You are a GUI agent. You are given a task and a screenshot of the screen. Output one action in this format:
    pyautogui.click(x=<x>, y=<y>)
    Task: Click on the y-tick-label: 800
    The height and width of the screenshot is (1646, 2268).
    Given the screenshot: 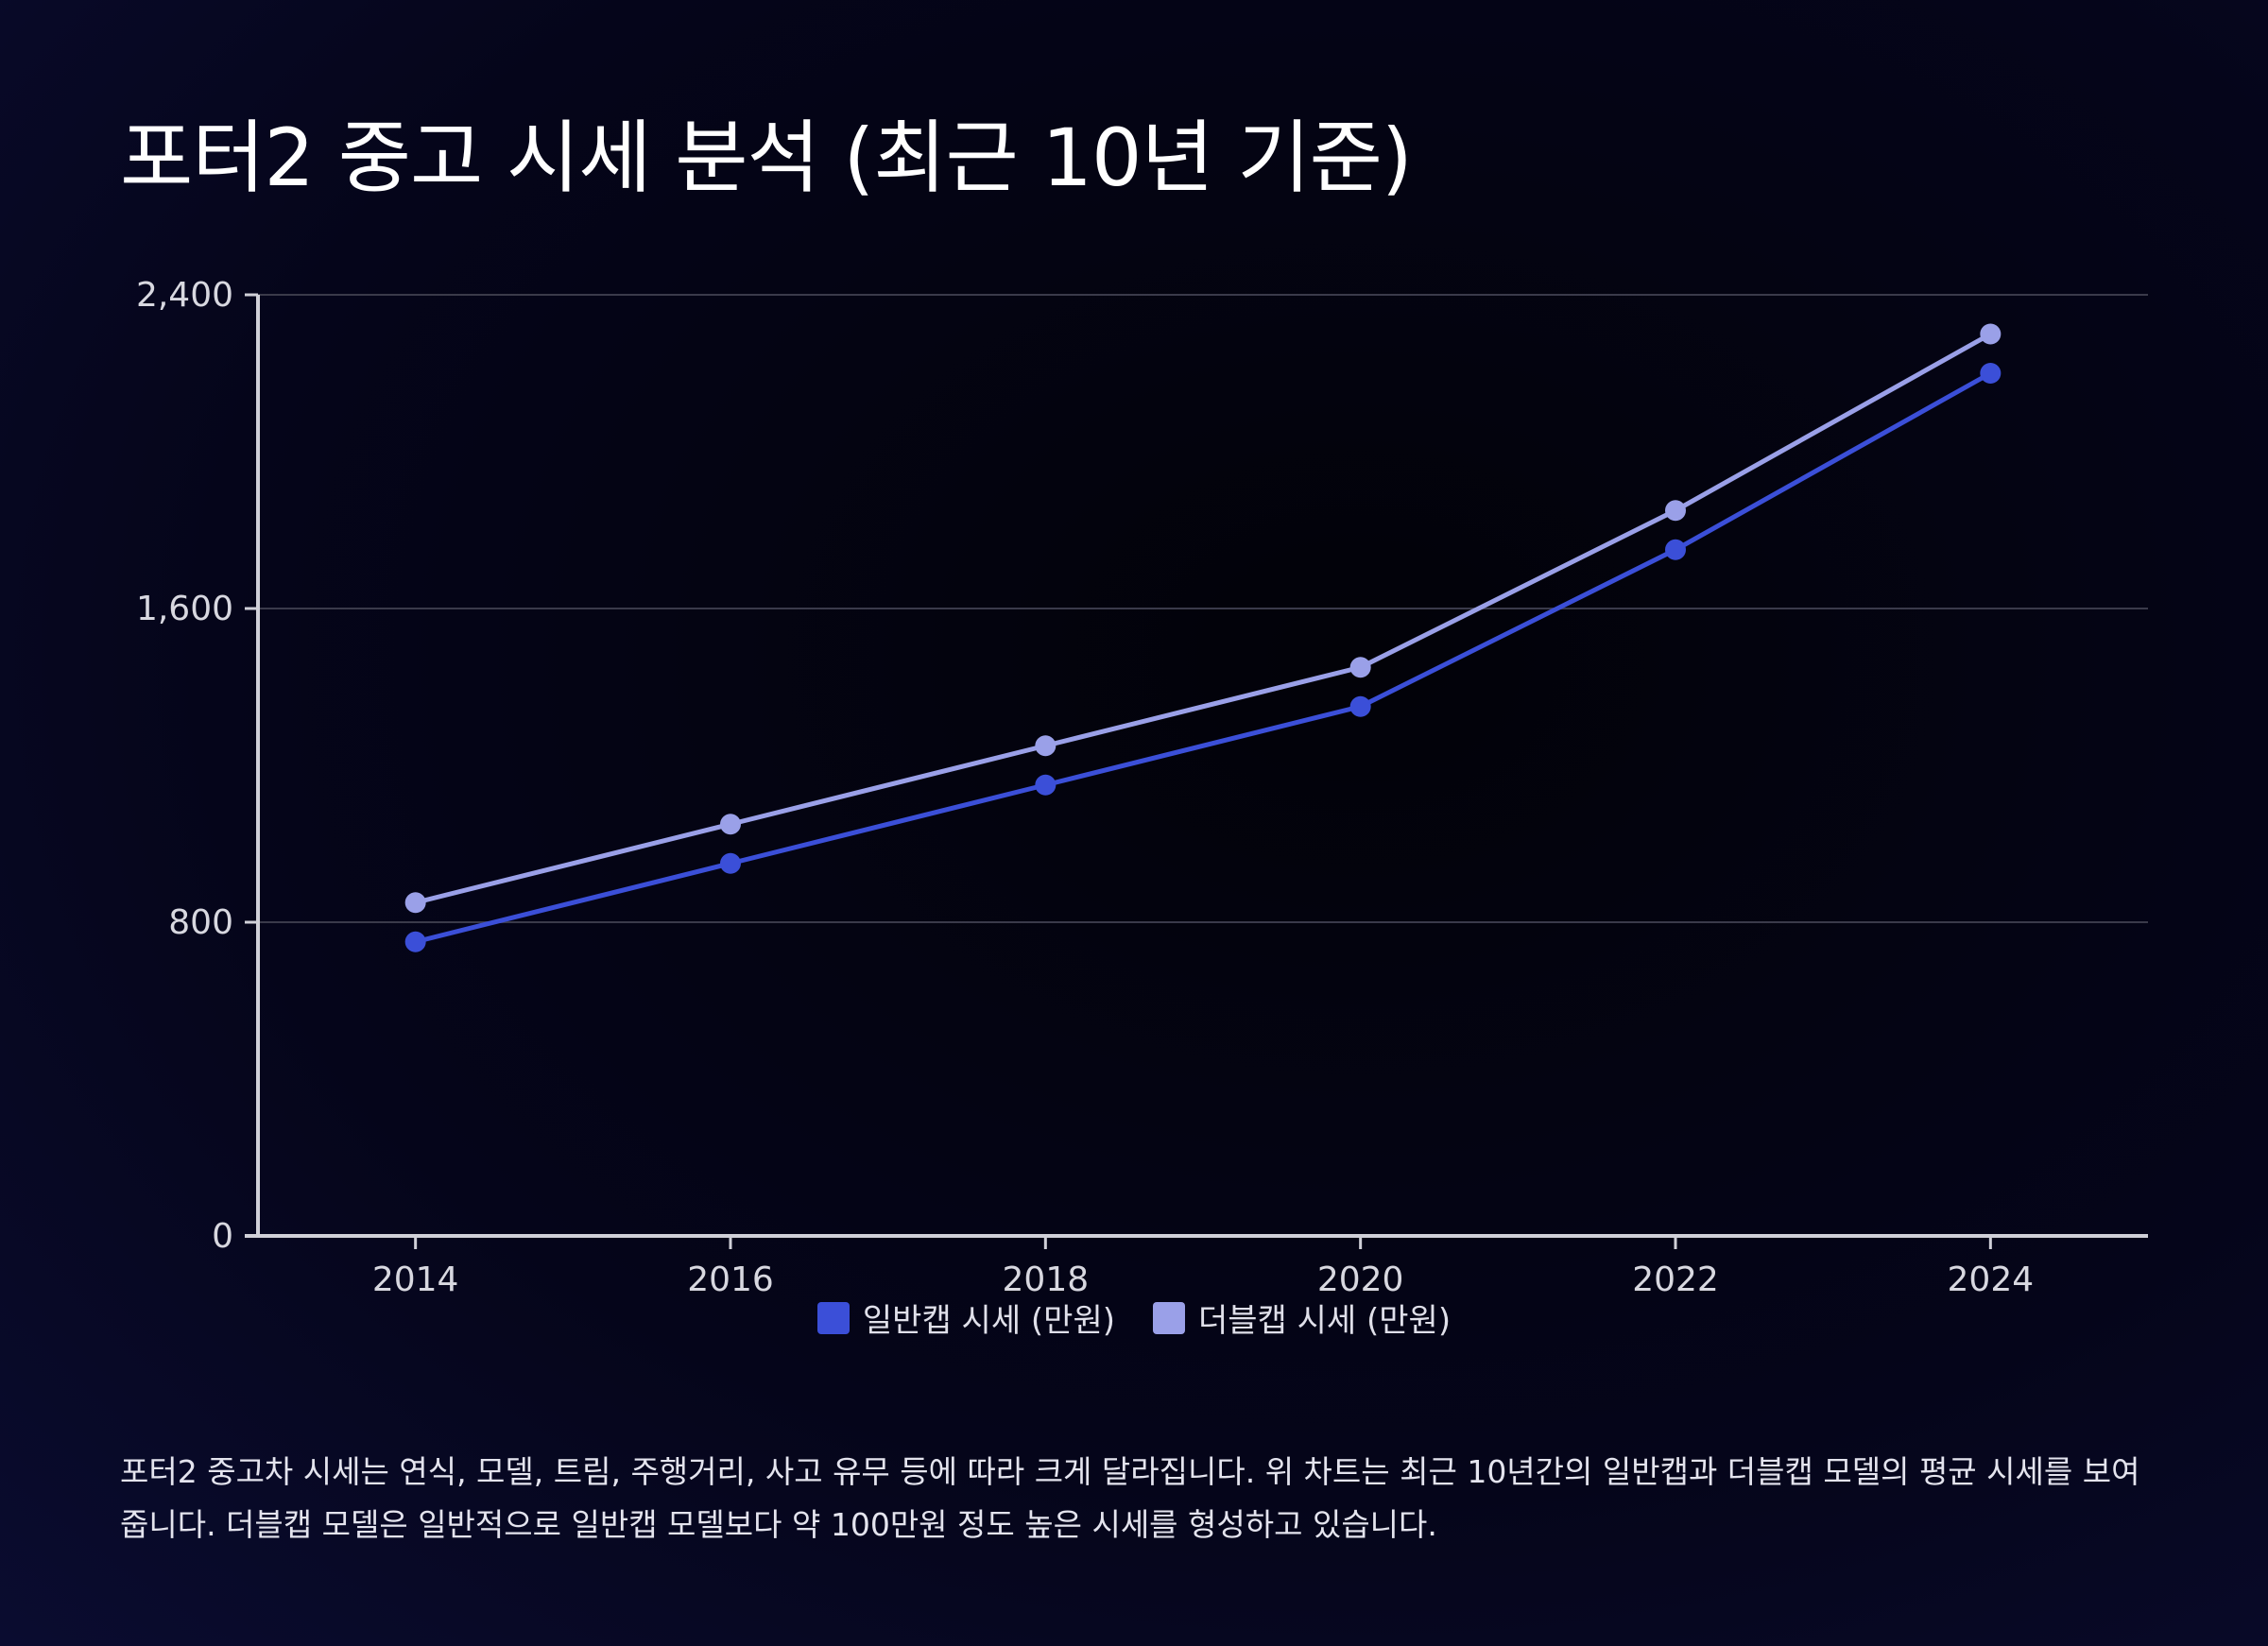 What is the action you would take?
    pyautogui.click(x=200, y=922)
    